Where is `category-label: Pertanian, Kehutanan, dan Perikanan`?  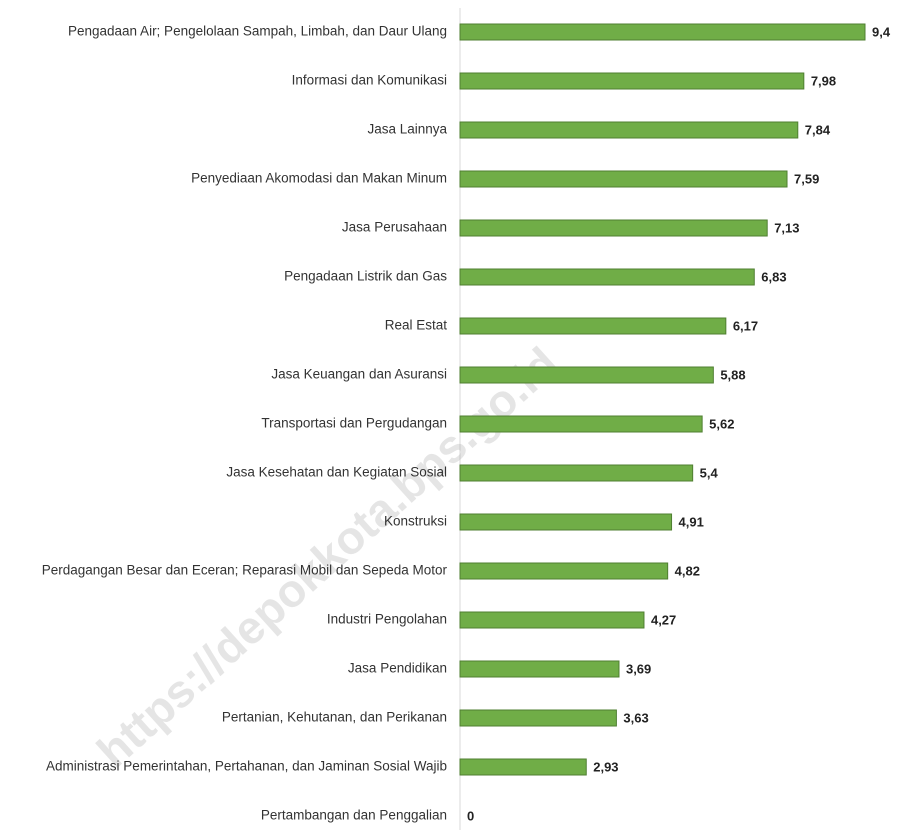 category-label: Pertanian, Kehutanan, dan Perikanan is located at coordinates (334, 717).